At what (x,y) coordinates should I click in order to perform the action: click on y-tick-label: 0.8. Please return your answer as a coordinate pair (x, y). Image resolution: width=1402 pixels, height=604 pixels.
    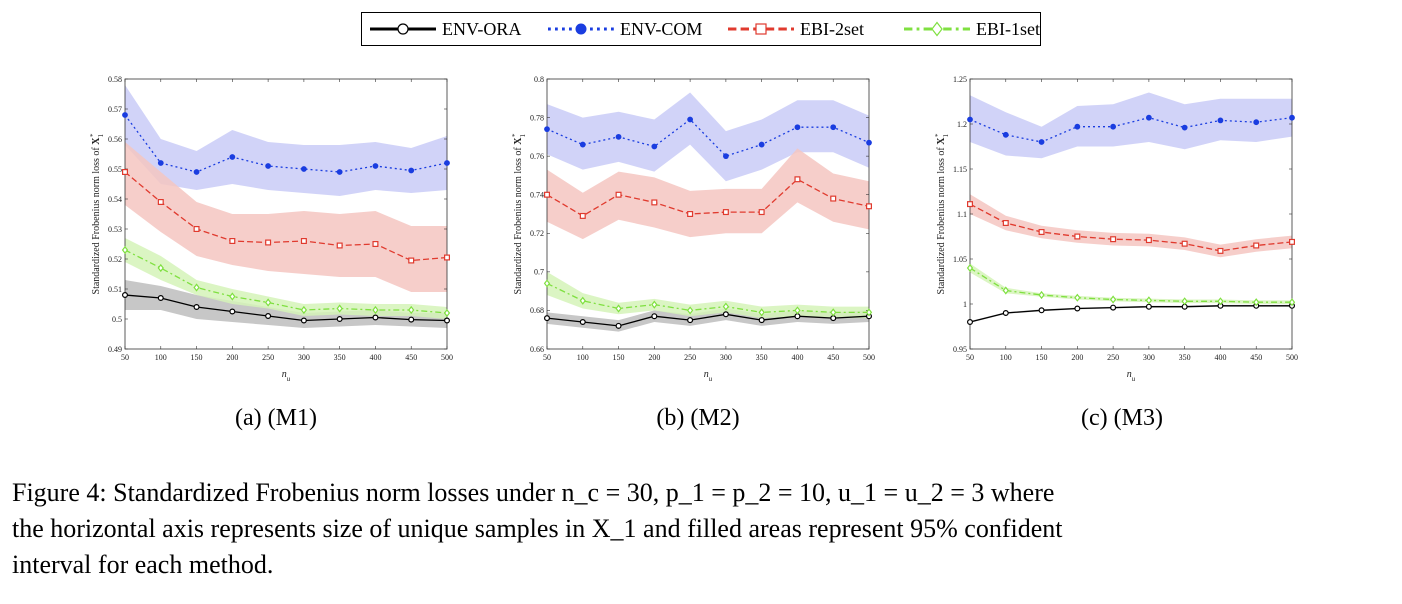
    Looking at the image, I should click on (539, 79).